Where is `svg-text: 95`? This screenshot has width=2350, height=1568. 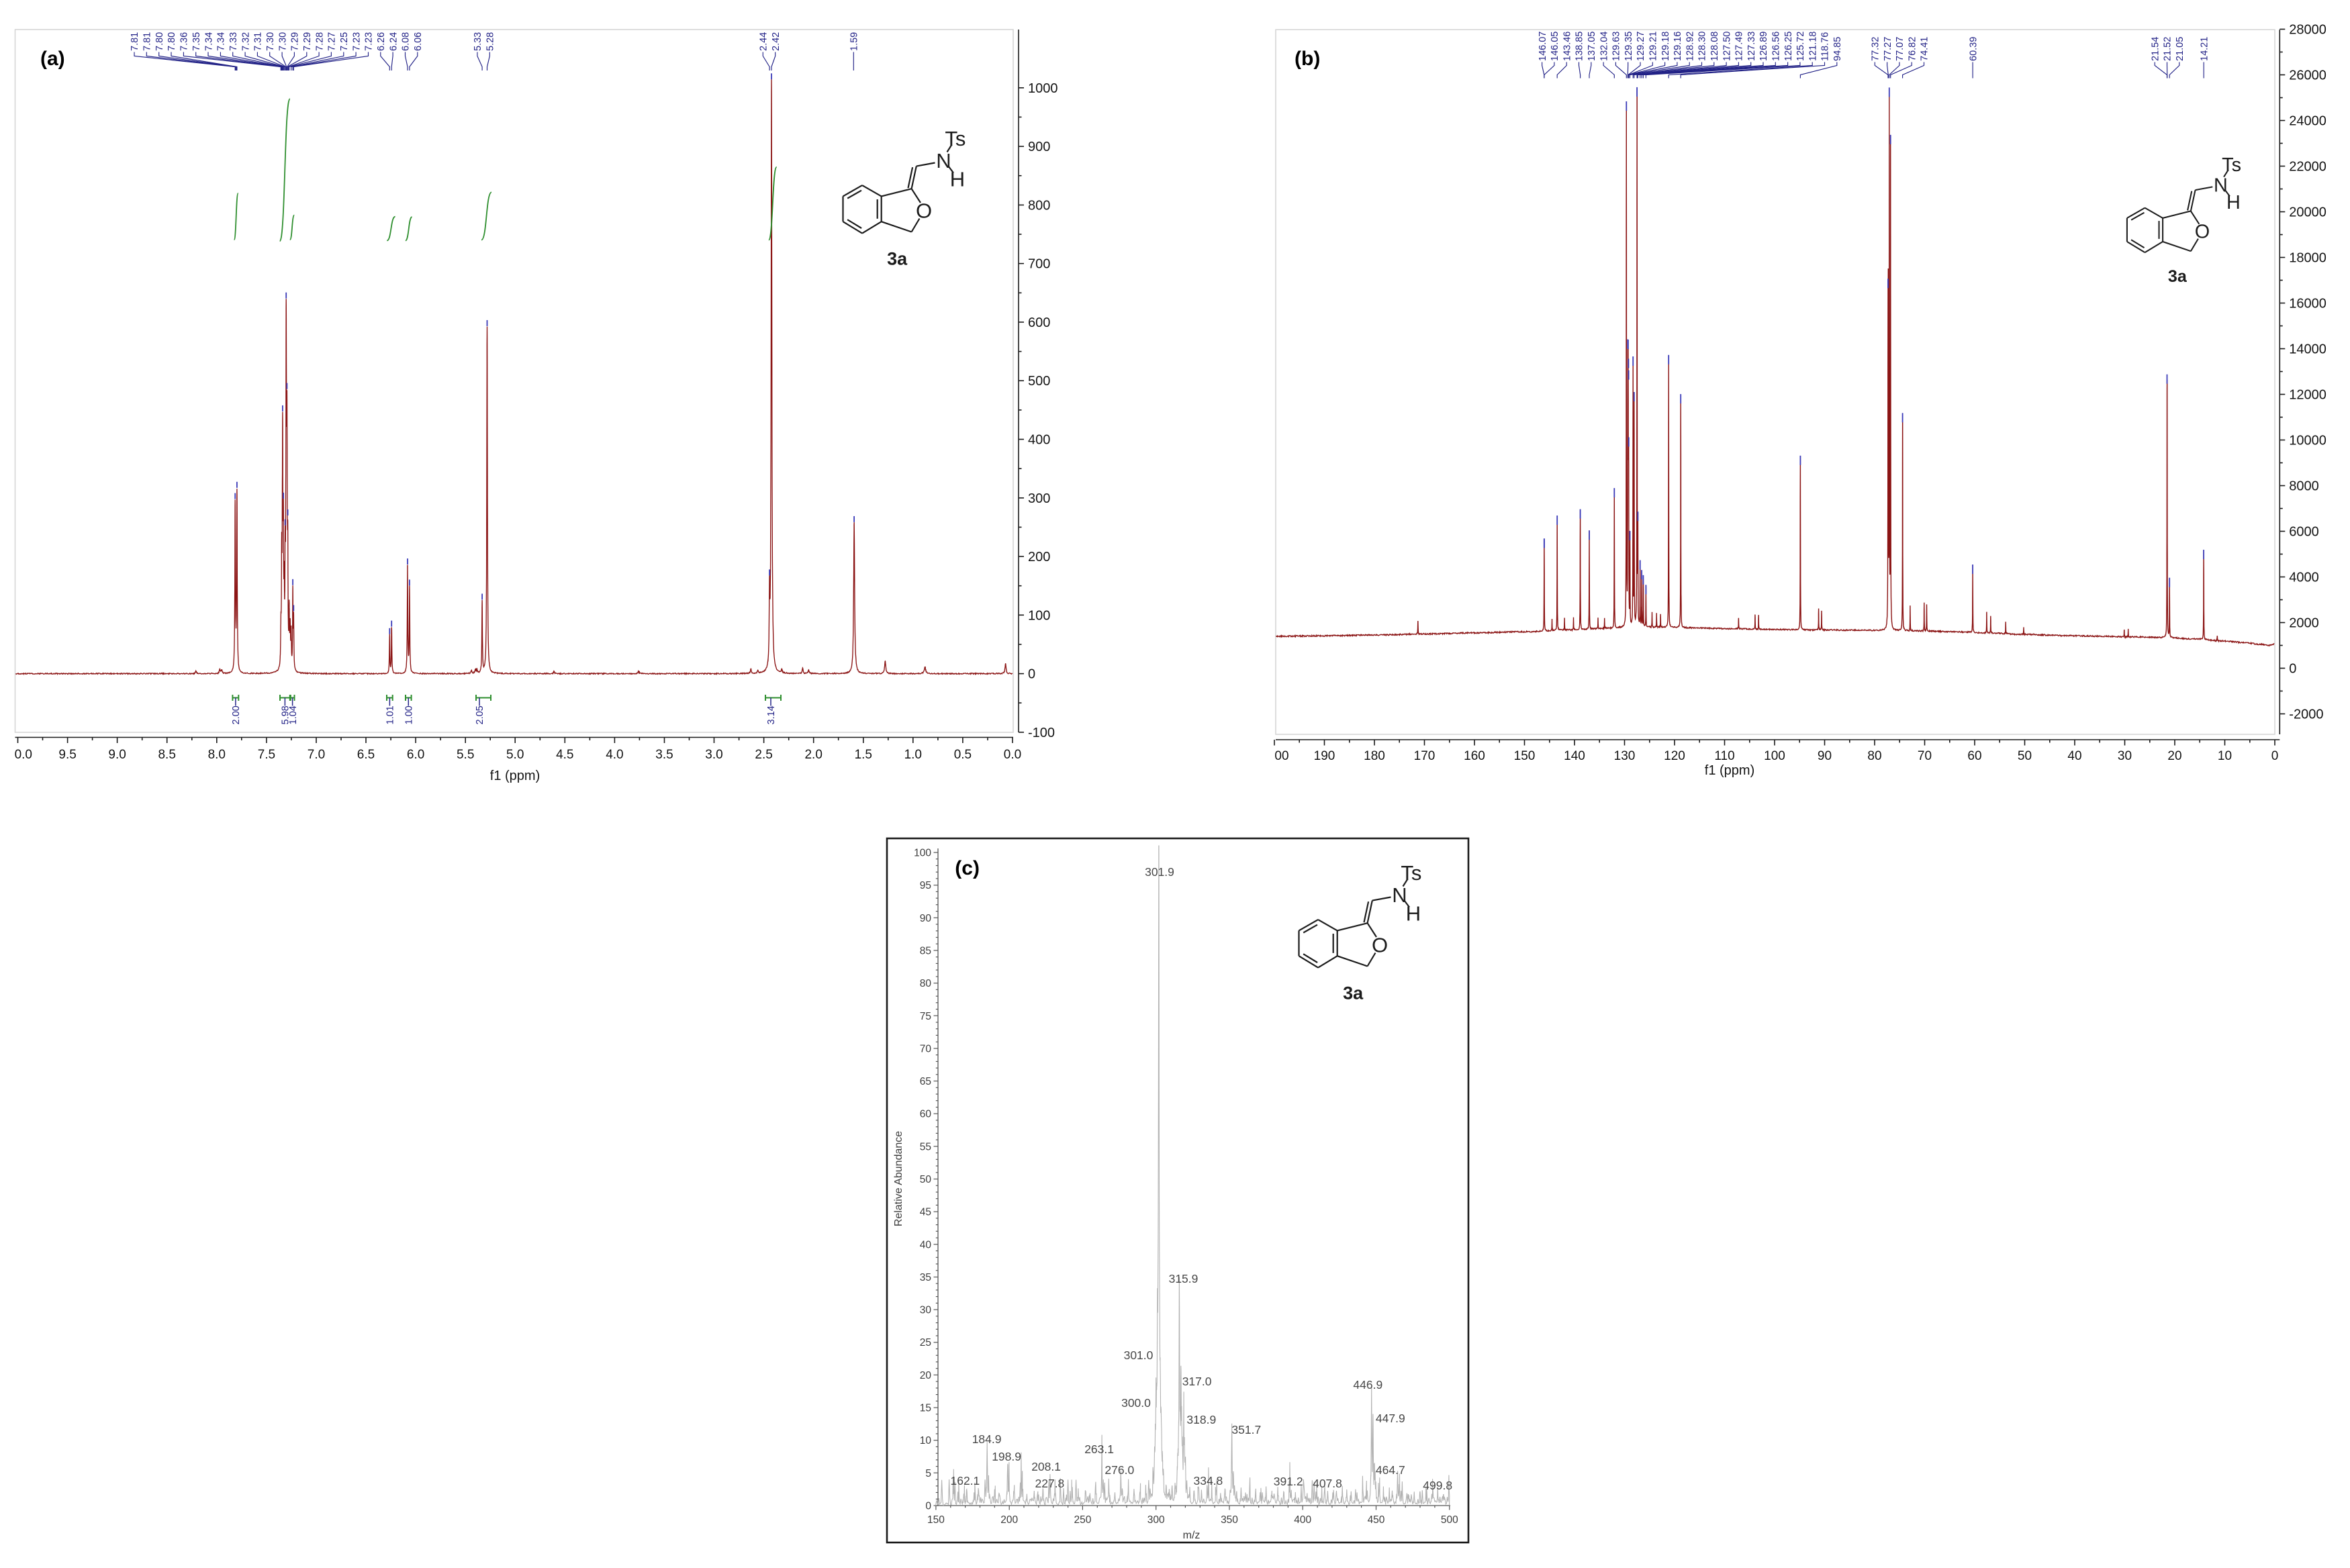 svg-text: 95 is located at coordinates (925, 886).